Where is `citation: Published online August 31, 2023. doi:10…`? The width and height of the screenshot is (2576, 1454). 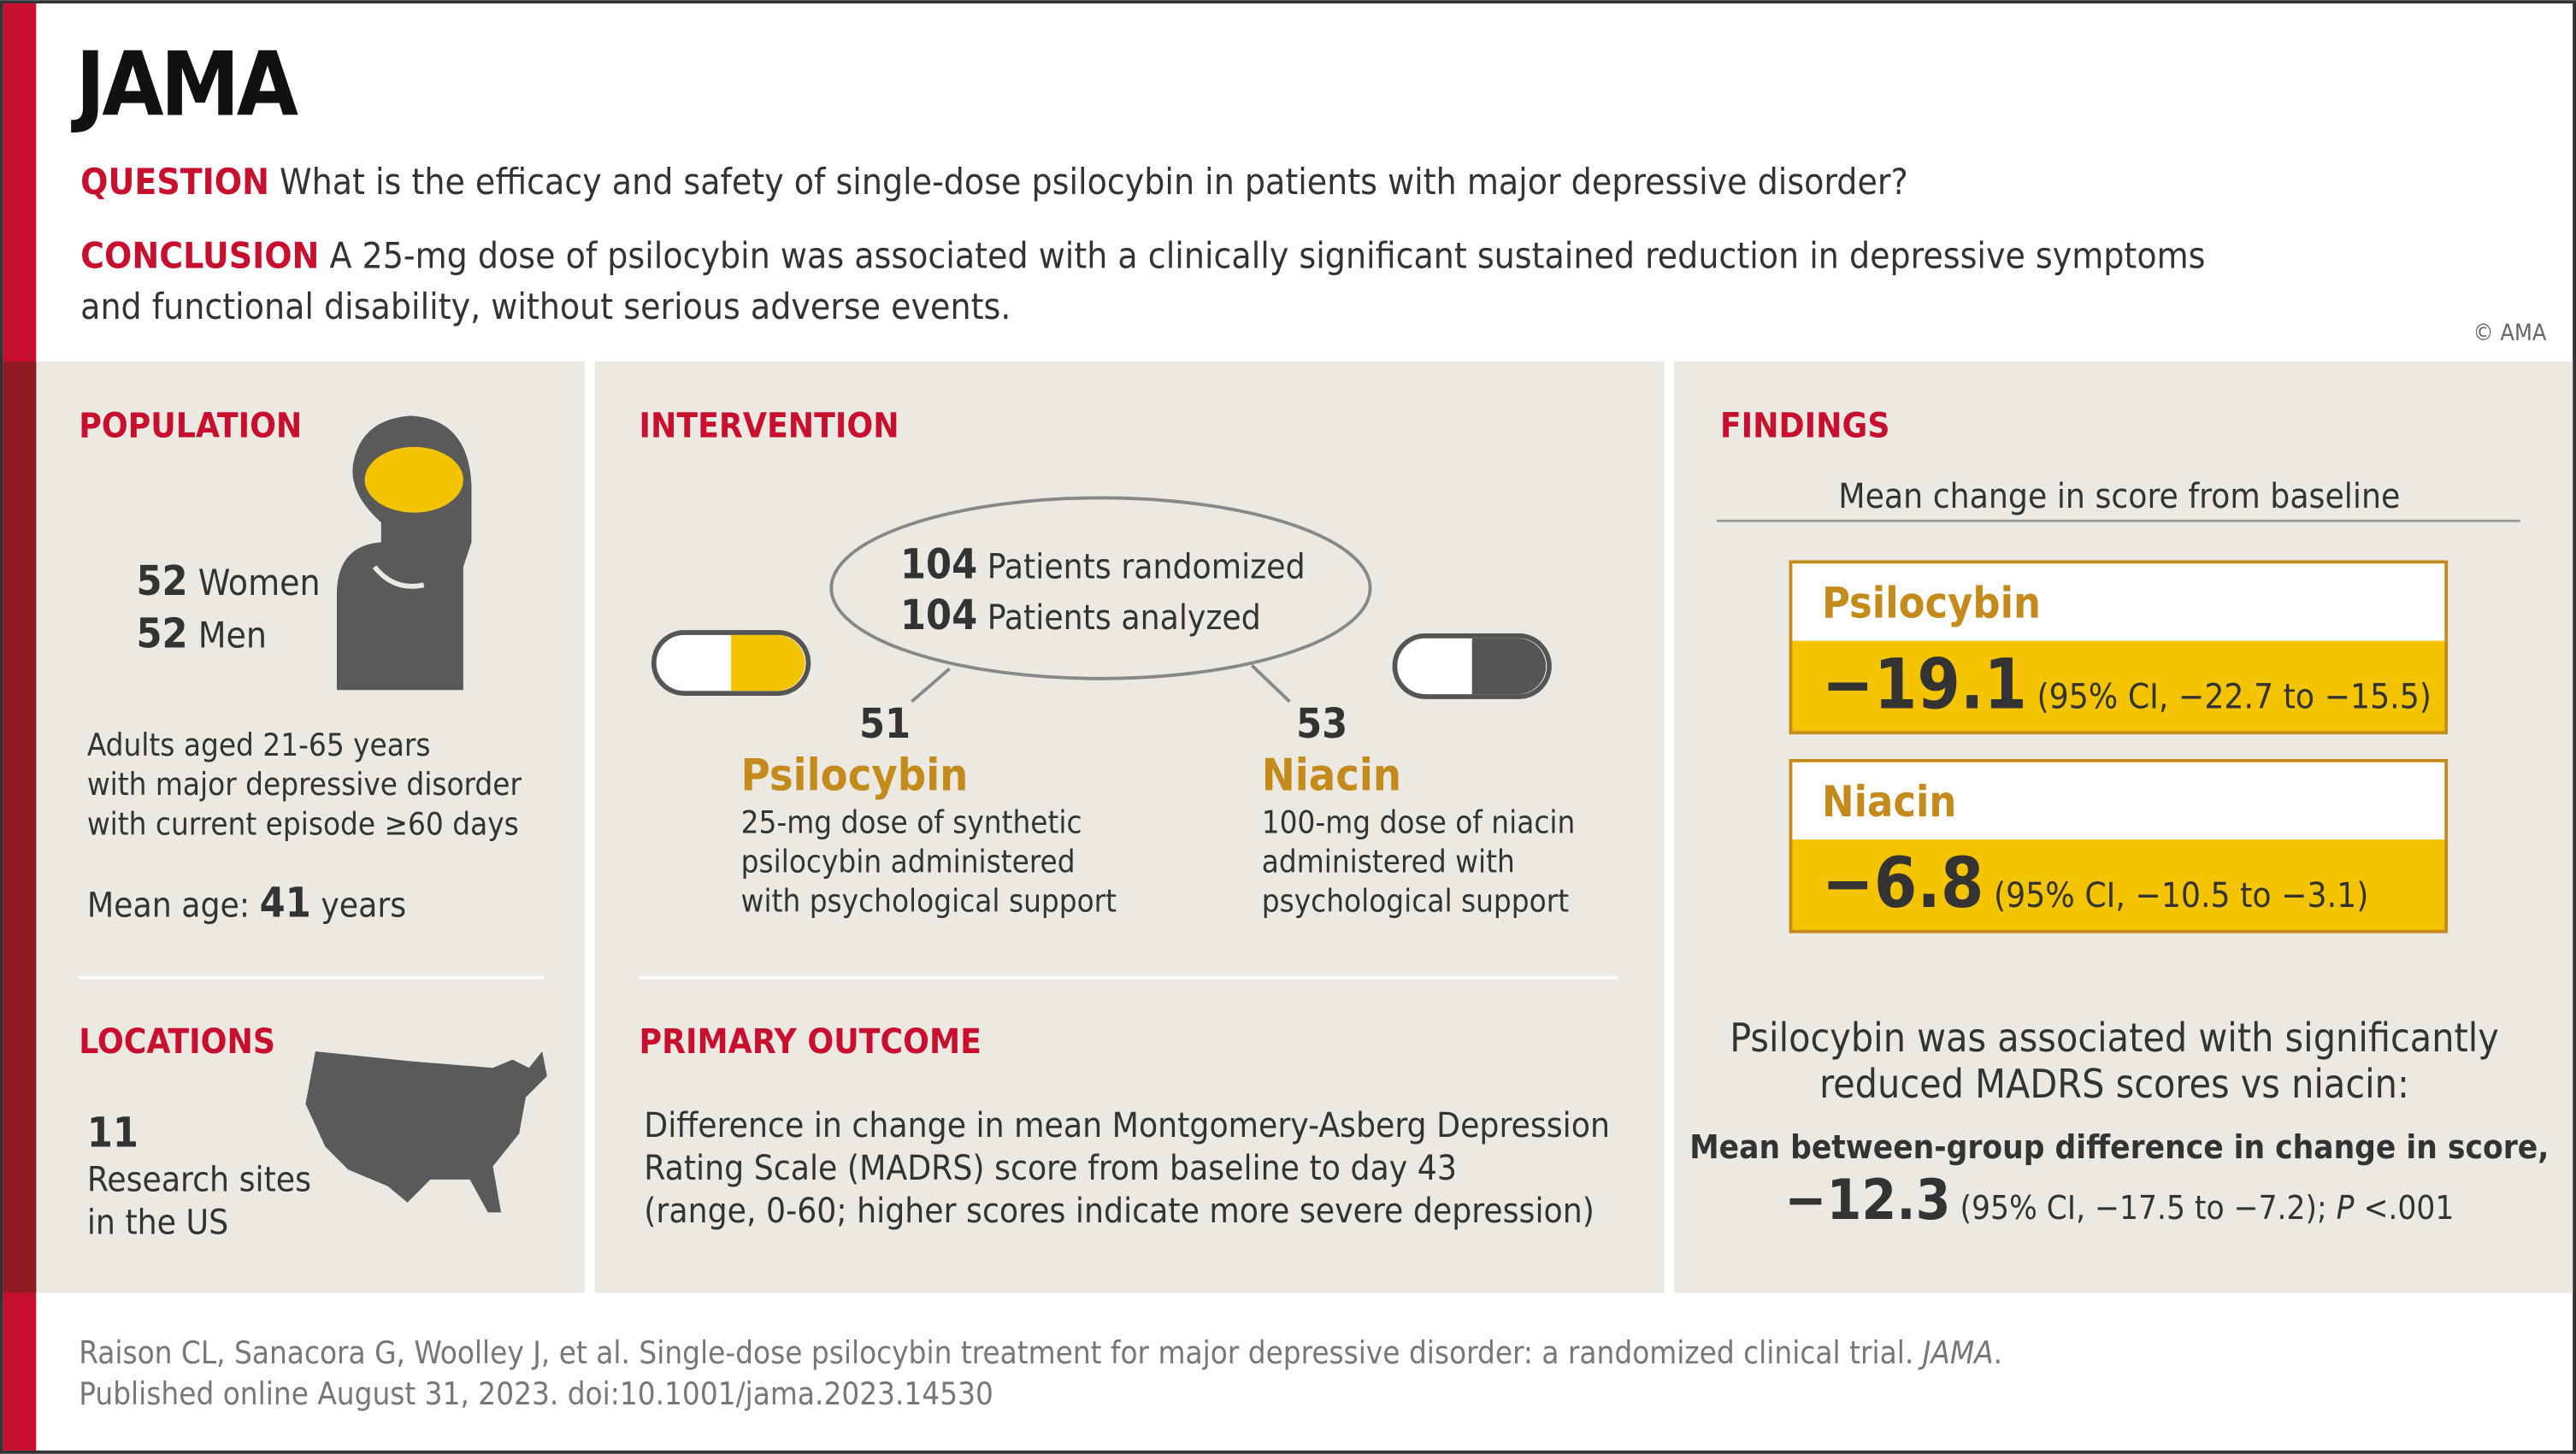
citation: Published online August 31, 2023. doi:10… is located at coordinates (536, 1393).